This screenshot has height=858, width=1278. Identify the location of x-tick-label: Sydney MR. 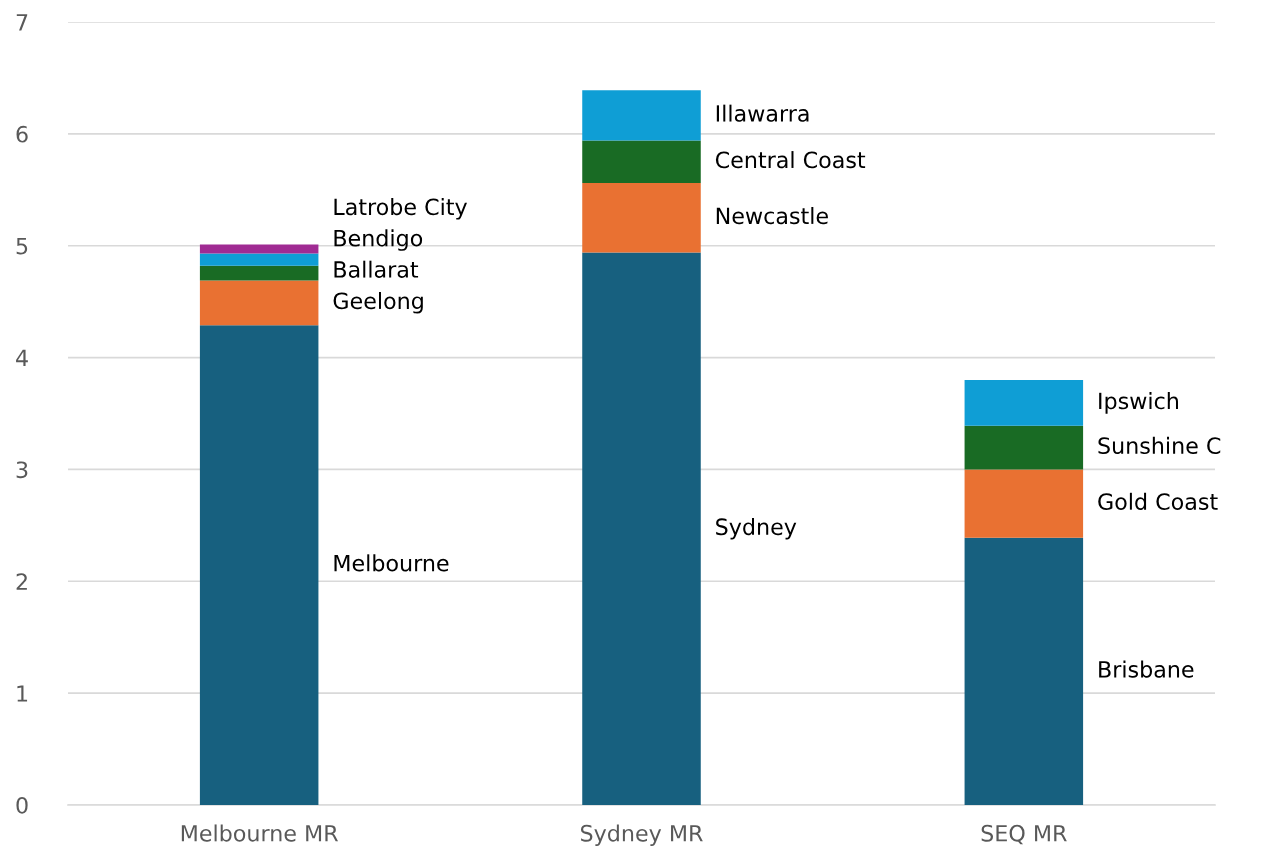
(641, 835).